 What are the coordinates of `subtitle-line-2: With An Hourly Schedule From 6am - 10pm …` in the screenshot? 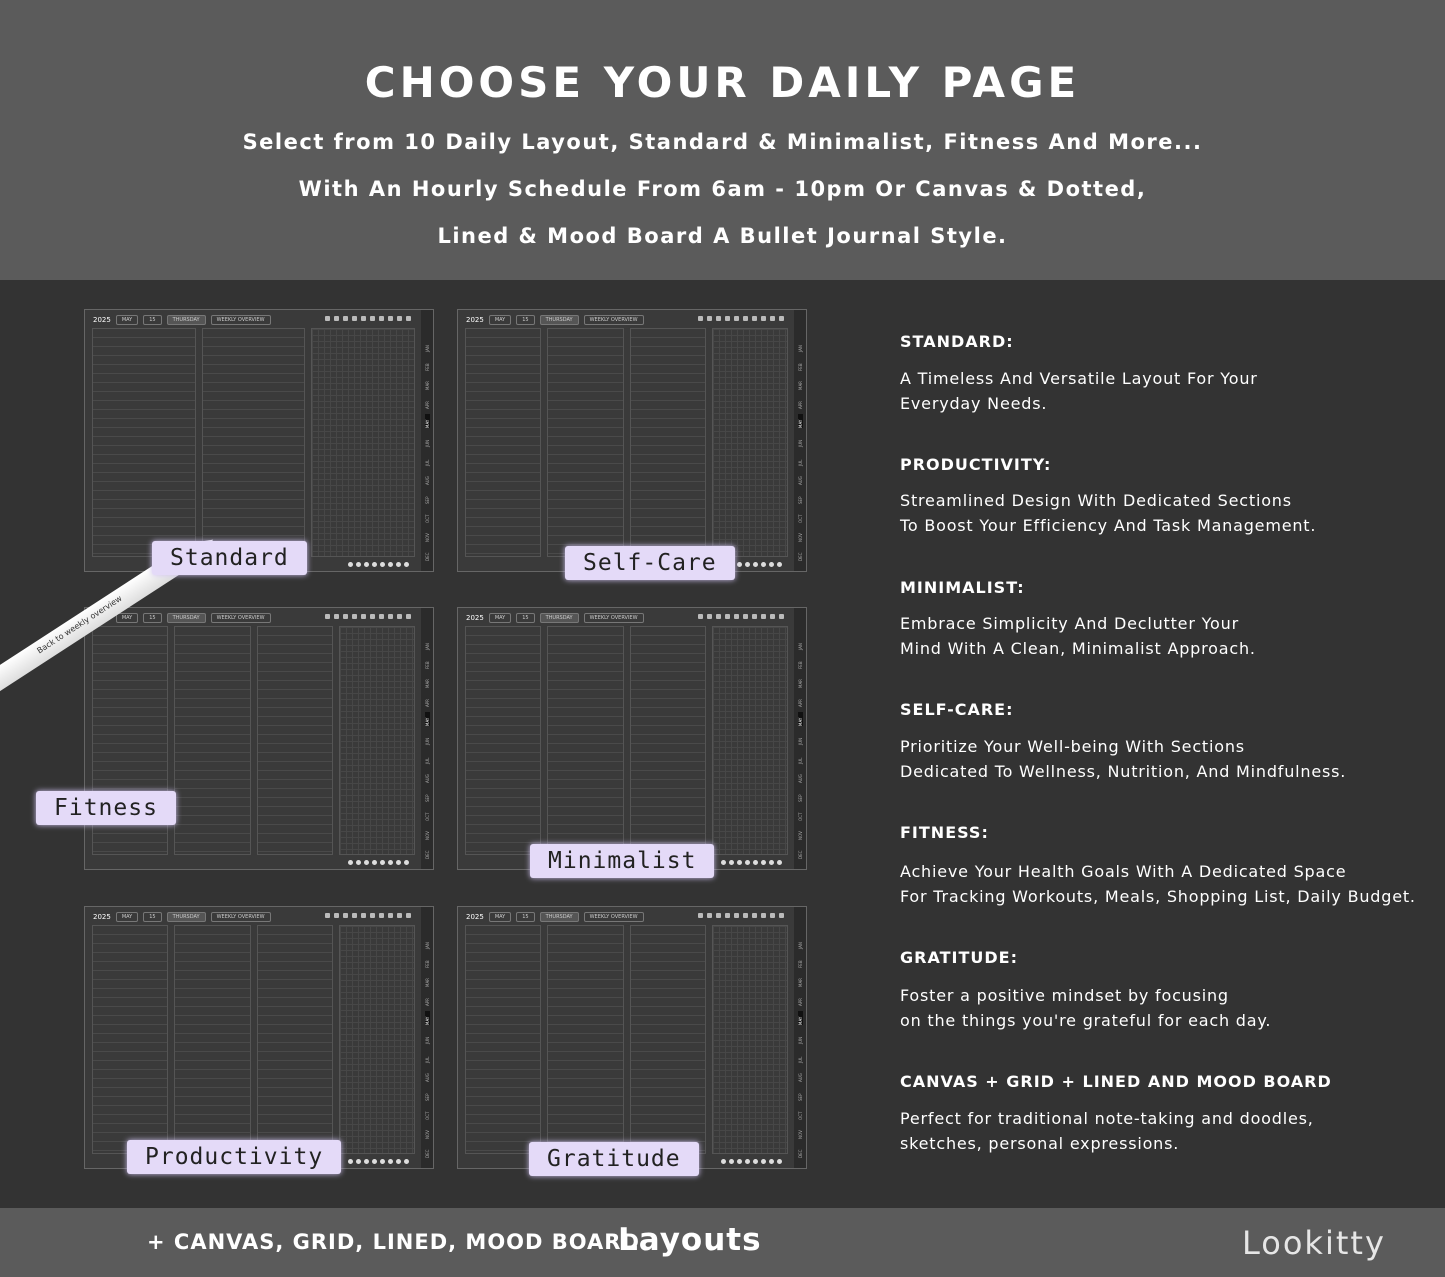 It's located at (722, 189).